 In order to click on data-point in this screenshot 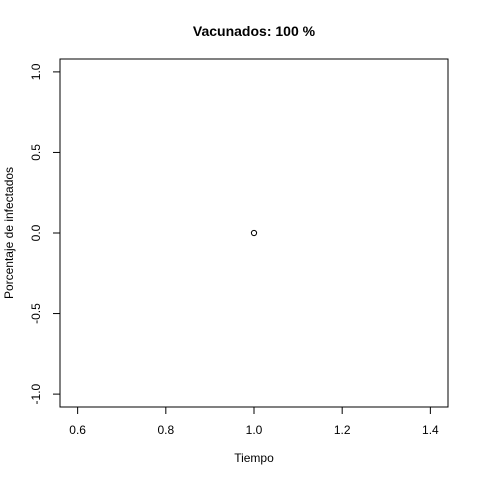, I will do `click(254, 233)`.